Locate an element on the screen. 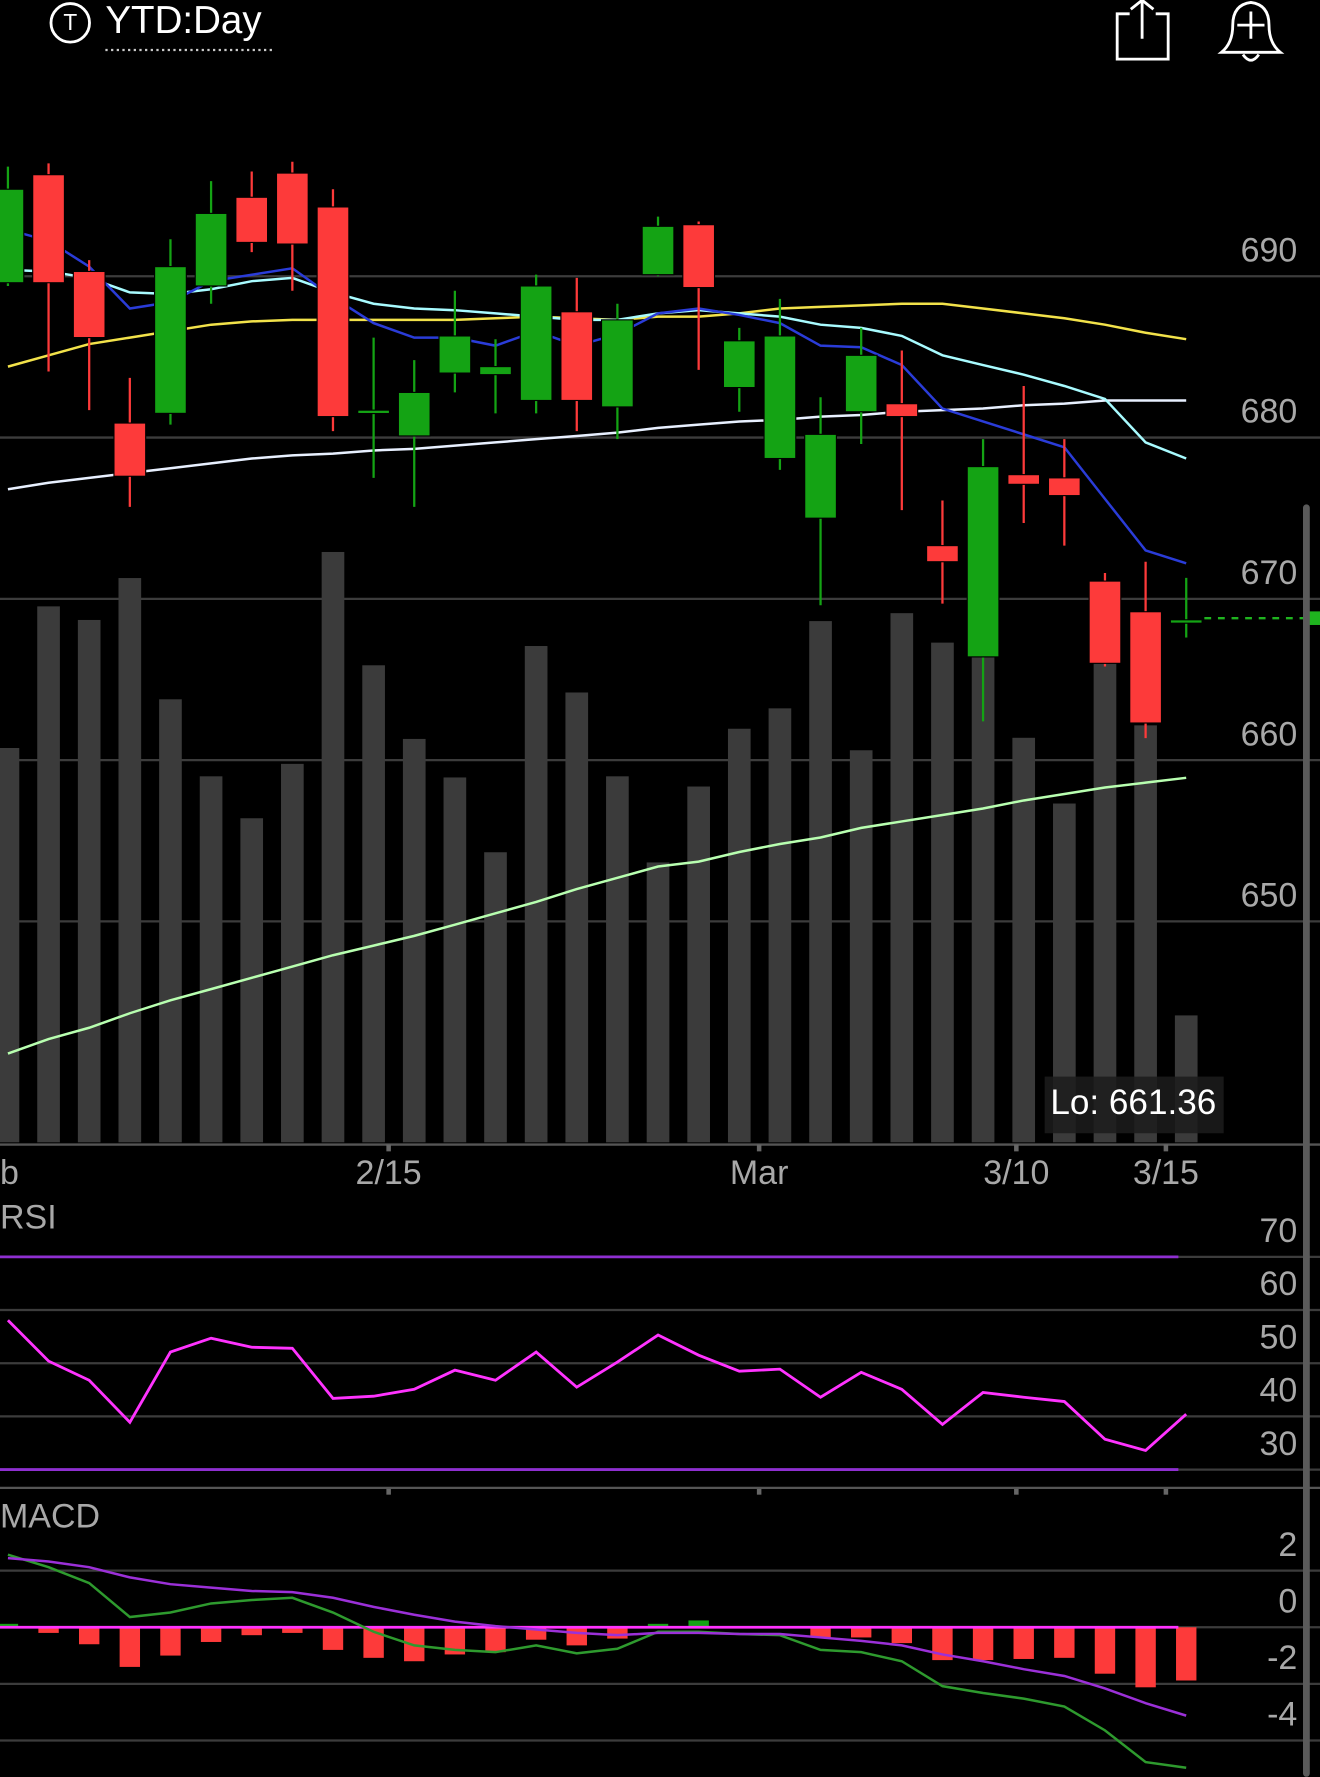 Image resolution: width=1320 pixels, height=1777 pixels. signal-line is located at coordinates (597, 1636).